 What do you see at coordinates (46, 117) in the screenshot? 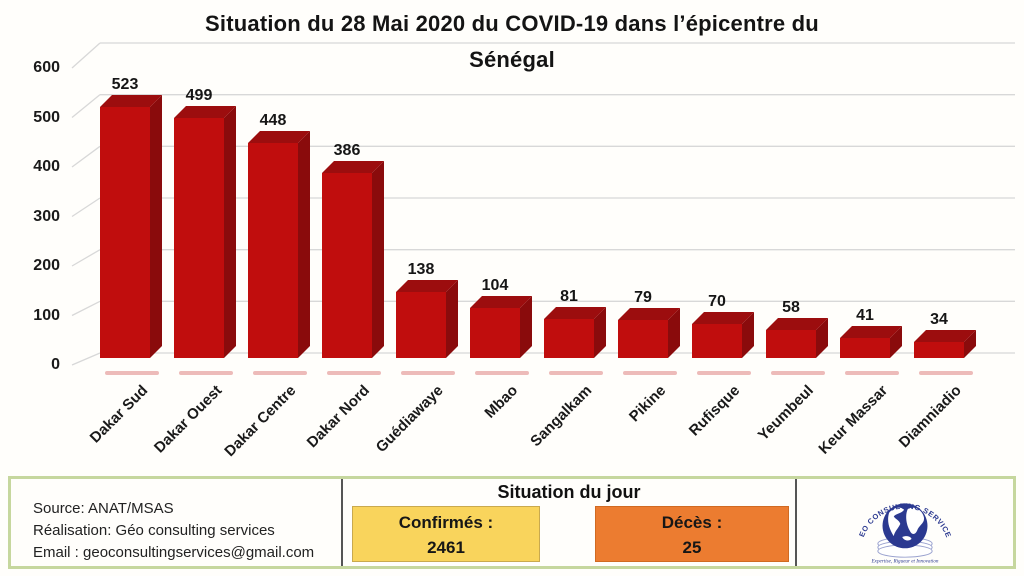
I see `y-axis-tick-500: 500` at bounding box center [46, 117].